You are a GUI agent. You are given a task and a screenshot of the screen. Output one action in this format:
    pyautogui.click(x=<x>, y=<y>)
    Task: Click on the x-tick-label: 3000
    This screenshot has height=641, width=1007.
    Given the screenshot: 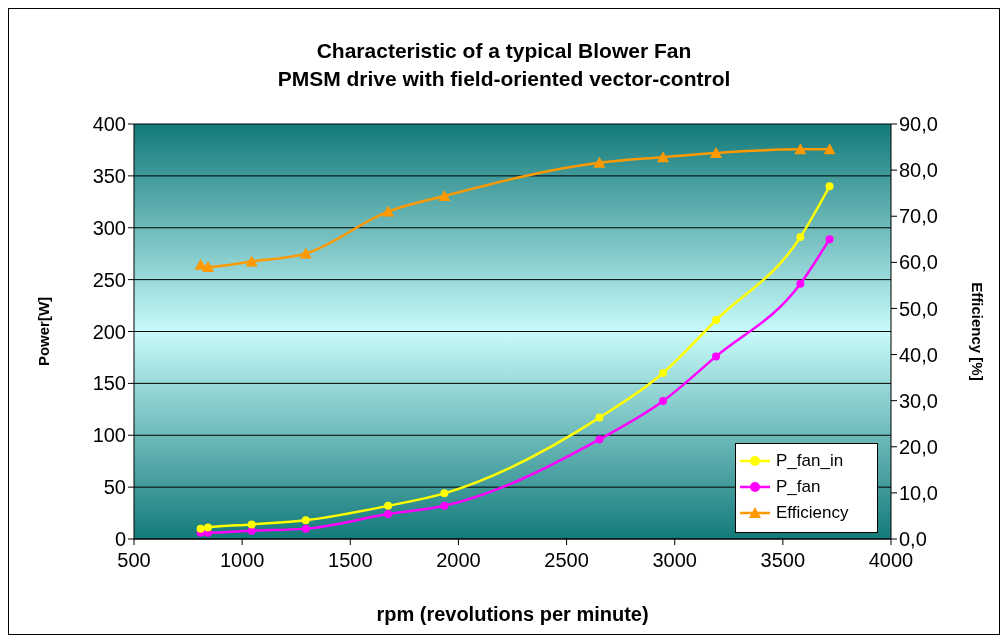 What is the action you would take?
    pyautogui.click(x=674, y=560)
    